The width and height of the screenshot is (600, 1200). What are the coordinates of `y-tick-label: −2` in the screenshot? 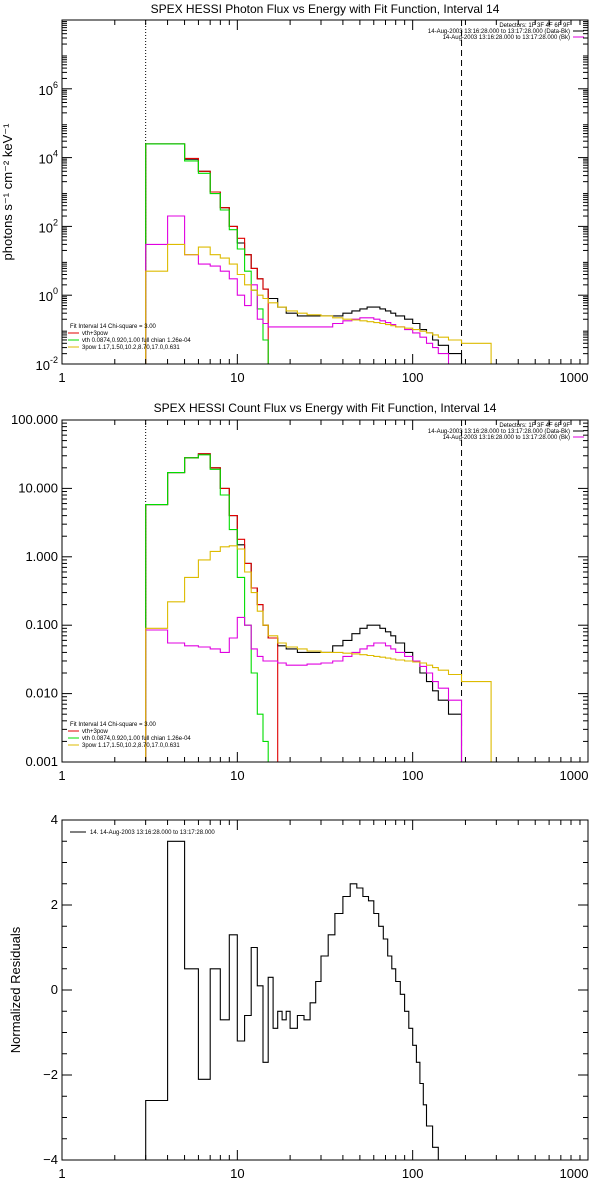 It's located at (50, 1074).